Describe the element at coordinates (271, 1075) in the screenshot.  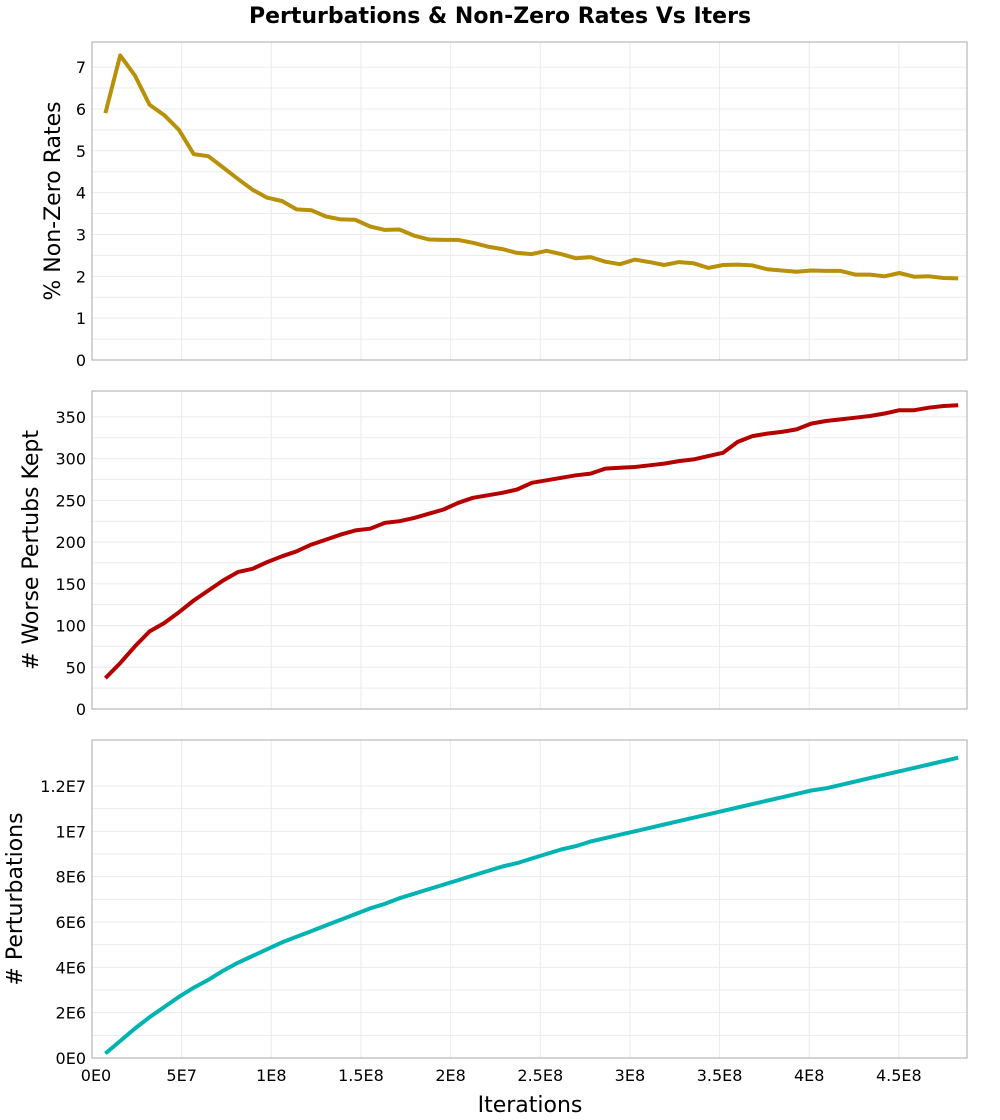
I see `x-tick-label: 1E8` at that location.